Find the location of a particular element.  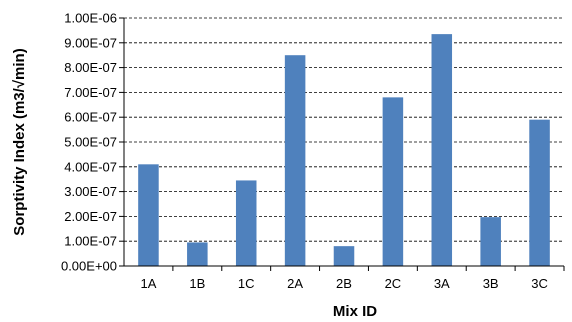

y-axis-title: Sorptivity Index (m3/√min) is located at coordinates (19, 141).